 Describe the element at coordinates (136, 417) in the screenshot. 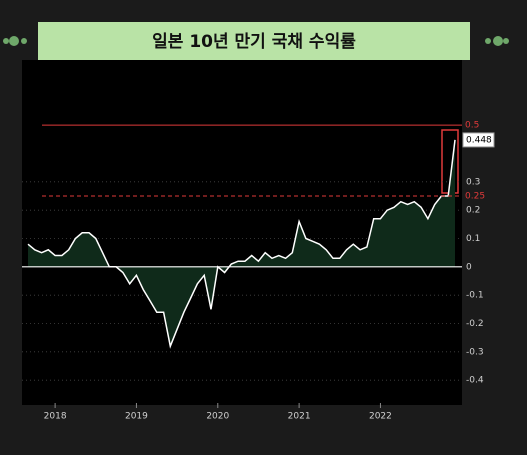

I see `x-tick-label: 2019` at that location.